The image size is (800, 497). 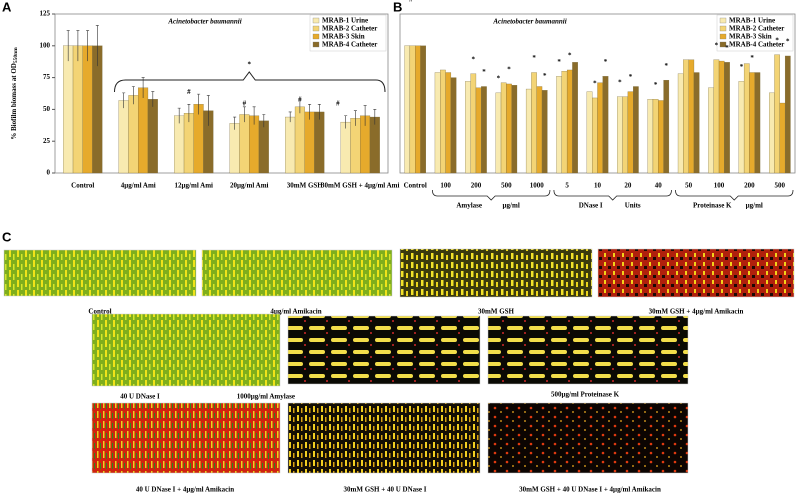 What do you see at coordinates (537, 186) in the screenshot?
I see `x-tick-label: 1000` at bounding box center [537, 186].